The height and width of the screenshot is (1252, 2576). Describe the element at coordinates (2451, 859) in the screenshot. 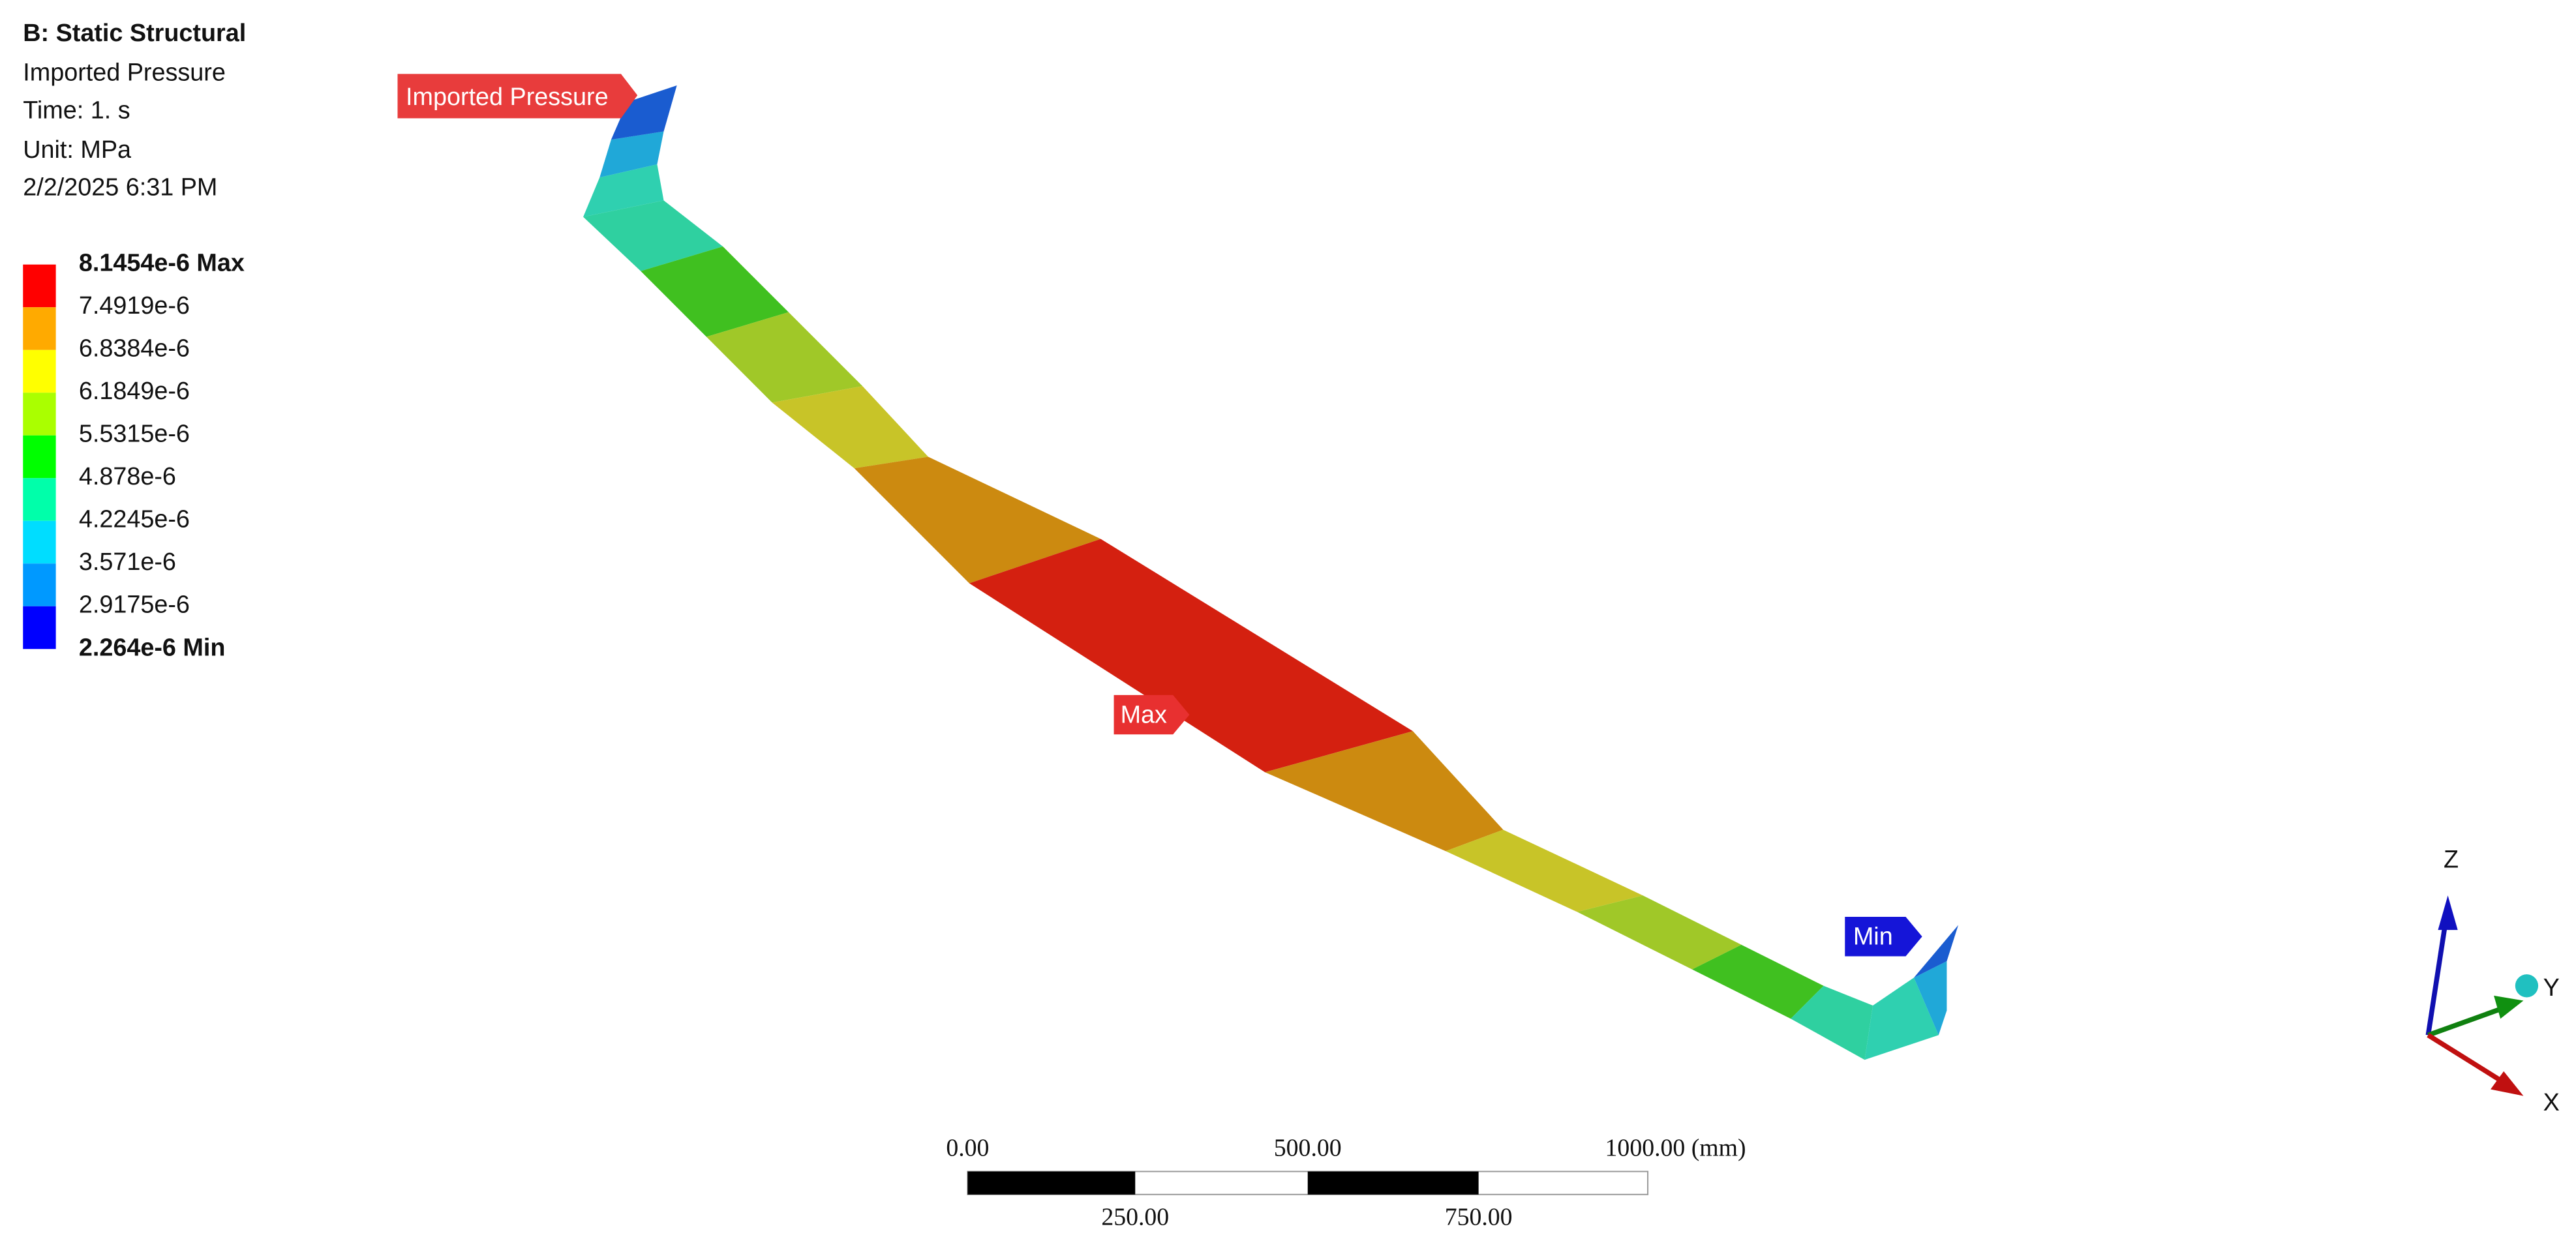

I see `triad-label: Z` at that location.